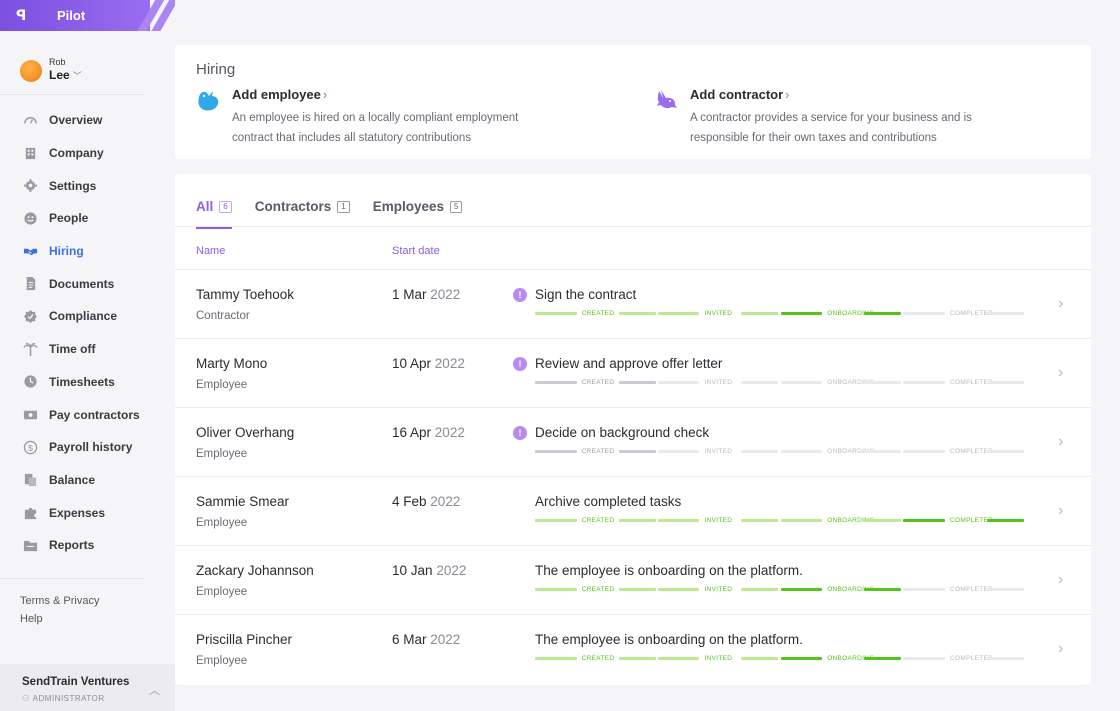 Image resolution: width=1120 pixels, height=711 pixels. Describe the element at coordinates (429, 570) in the screenshot. I see `start-date: 10 Jan 2022` at that location.